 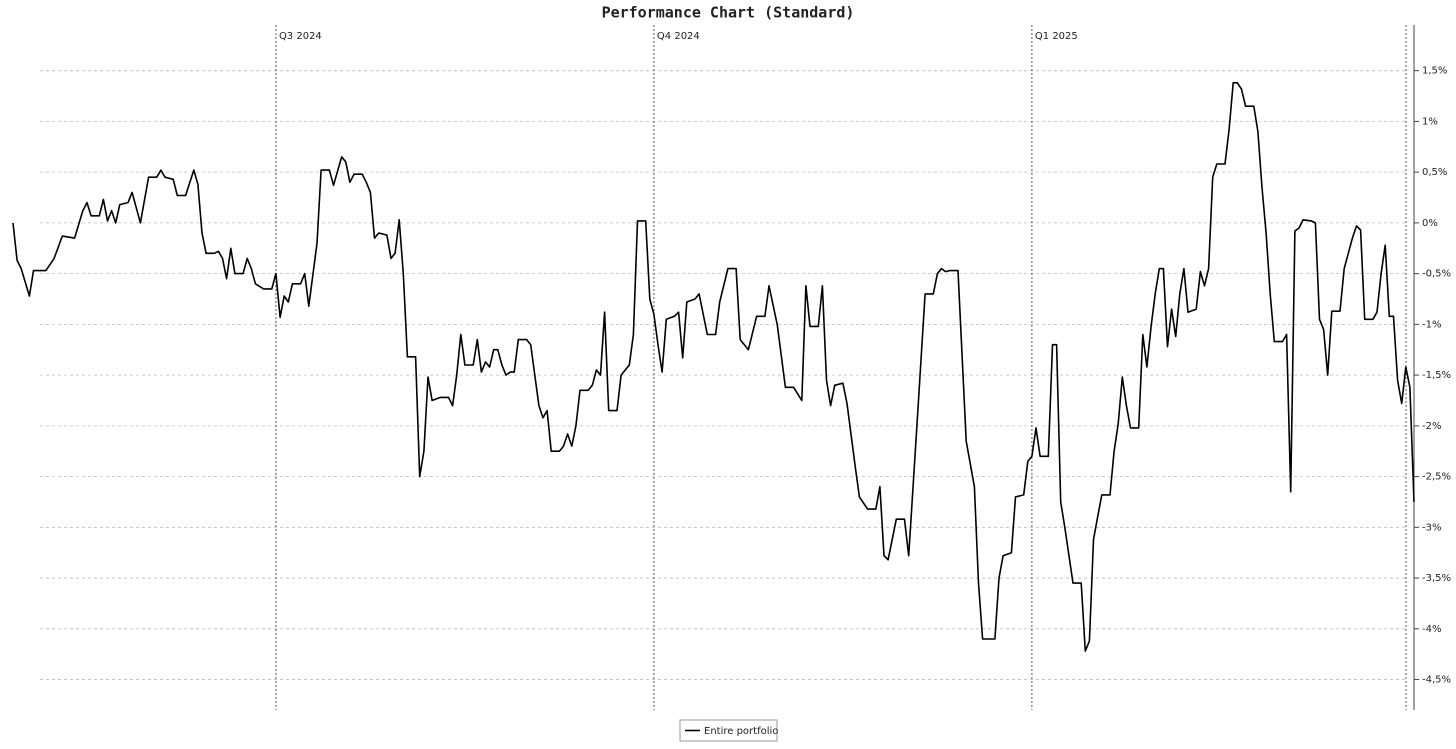 What do you see at coordinates (1436, 578) in the screenshot?
I see `y-tick-label: -3,5%` at bounding box center [1436, 578].